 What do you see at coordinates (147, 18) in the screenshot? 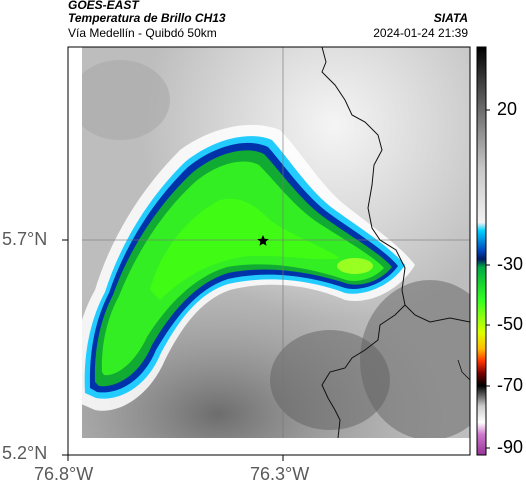
I see `product-title: Temperatura de Brillo CH13` at bounding box center [147, 18].